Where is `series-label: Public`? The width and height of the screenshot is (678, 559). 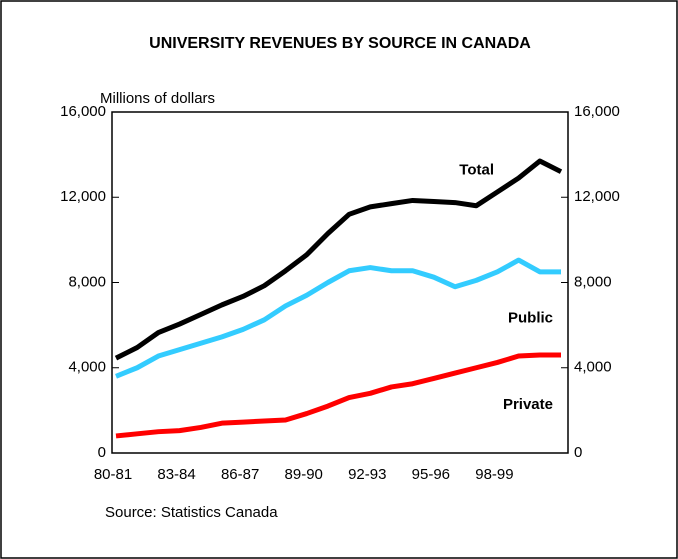 series-label: Public is located at coordinates (530, 318).